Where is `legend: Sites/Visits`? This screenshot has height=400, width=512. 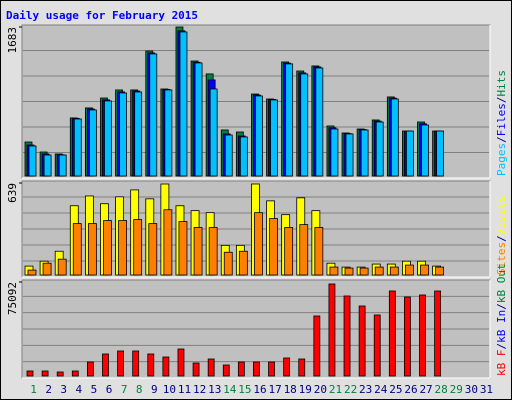 legend: Sites/Visits is located at coordinates (501, 236).